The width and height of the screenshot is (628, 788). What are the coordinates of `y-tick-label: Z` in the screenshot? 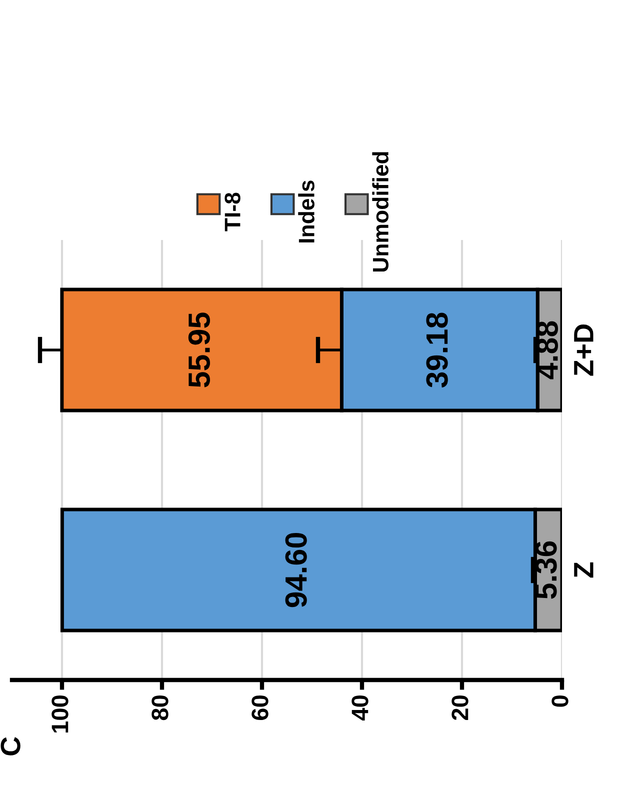 It's located at (584, 570).